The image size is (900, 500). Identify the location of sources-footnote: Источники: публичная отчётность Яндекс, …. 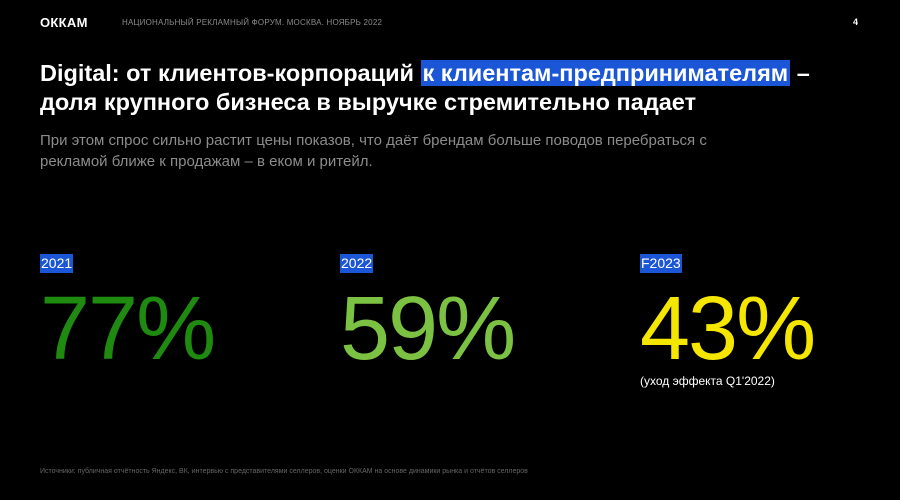
(284, 471).